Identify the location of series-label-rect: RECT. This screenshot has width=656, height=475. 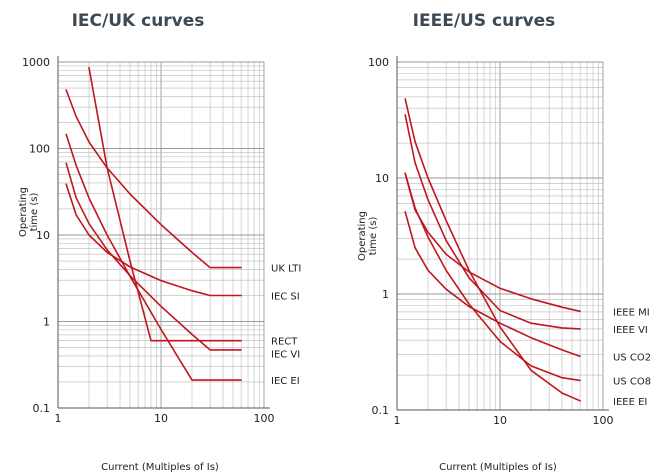
(284, 342).